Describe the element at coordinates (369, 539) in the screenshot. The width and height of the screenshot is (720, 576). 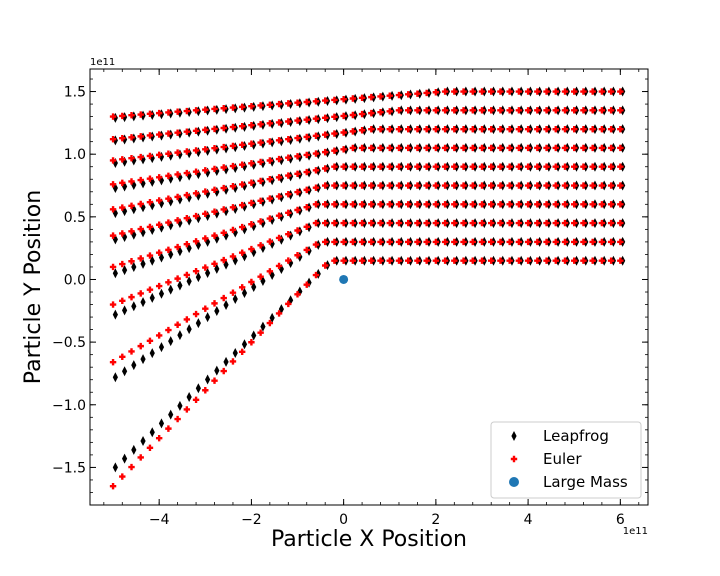
I see `x-axis-label: Particle X Position` at that location.